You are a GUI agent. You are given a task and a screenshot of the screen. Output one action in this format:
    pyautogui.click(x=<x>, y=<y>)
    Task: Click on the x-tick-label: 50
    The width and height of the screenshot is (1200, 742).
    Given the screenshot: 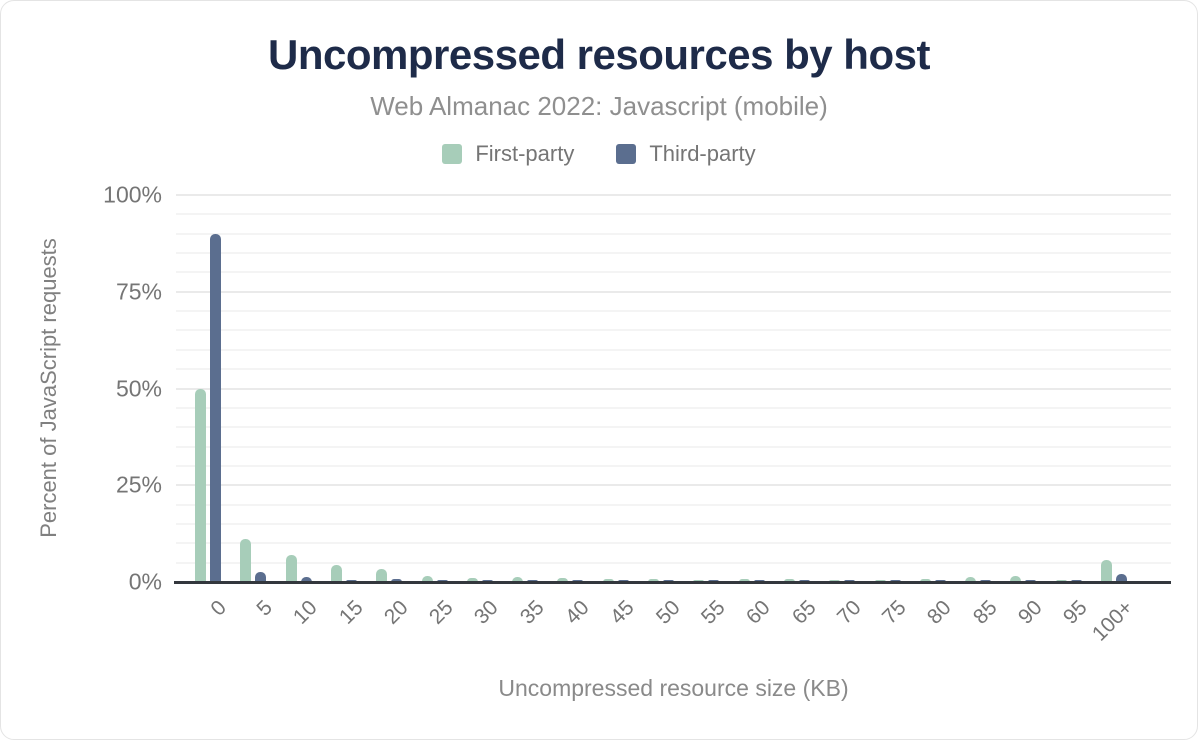 What is the action you would take?
    pyautogui.click(x=668, y=612)
    